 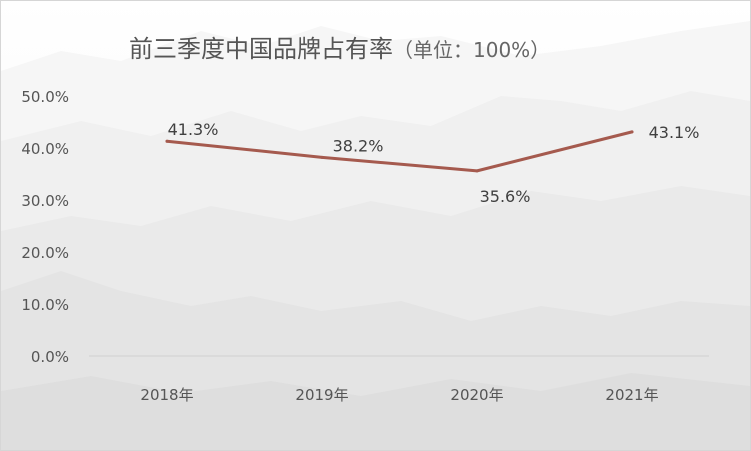 I want to click on x-tick-label: 2019年, so click(x=321, y=395).